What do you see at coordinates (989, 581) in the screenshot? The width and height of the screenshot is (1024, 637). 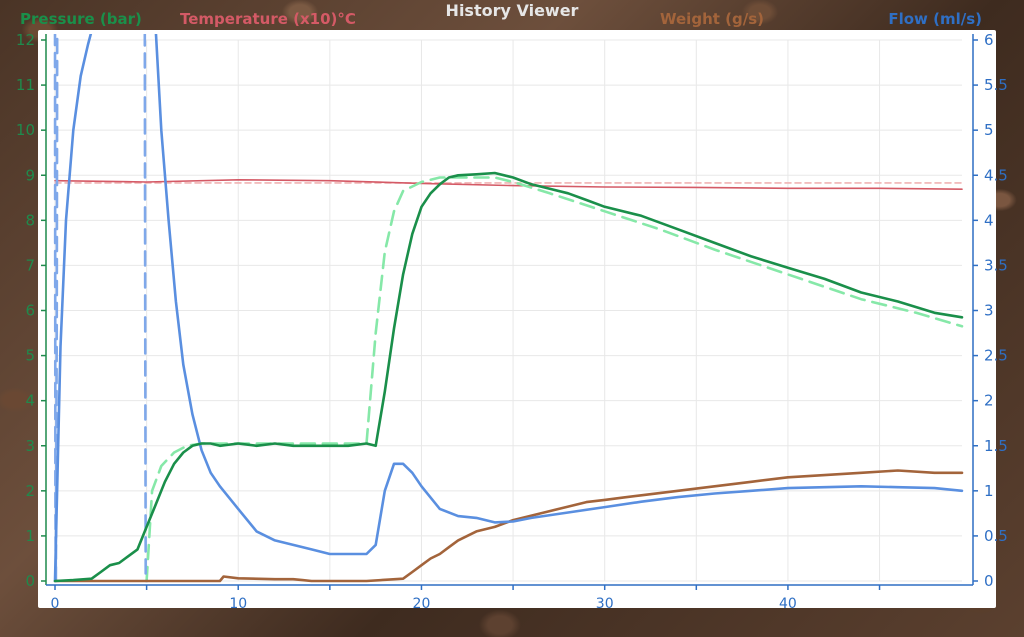 I see `y-right-tick-label: 0` at bounding box center [989, 581].